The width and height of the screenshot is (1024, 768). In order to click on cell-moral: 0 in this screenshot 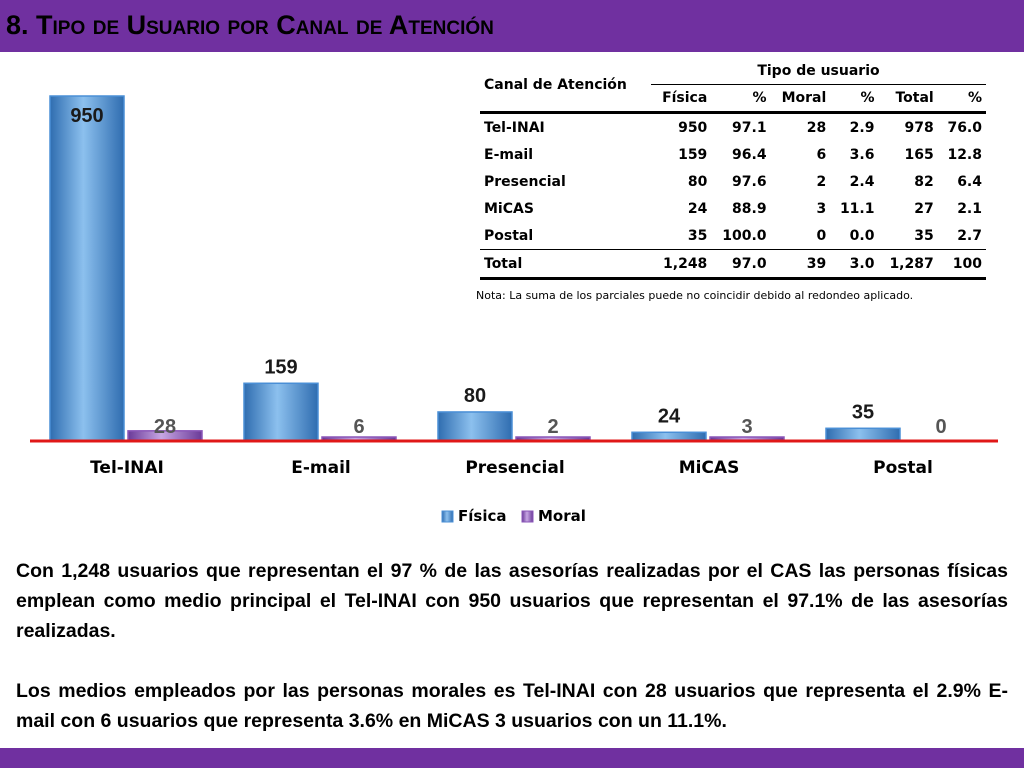, I will do `click(821, 235)`.